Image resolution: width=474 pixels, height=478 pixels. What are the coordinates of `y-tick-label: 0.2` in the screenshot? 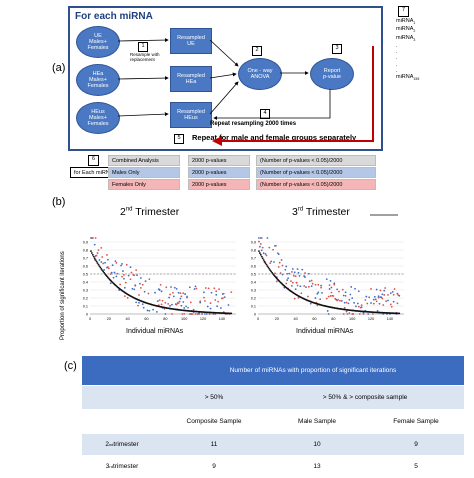 It's located at (85, 299).